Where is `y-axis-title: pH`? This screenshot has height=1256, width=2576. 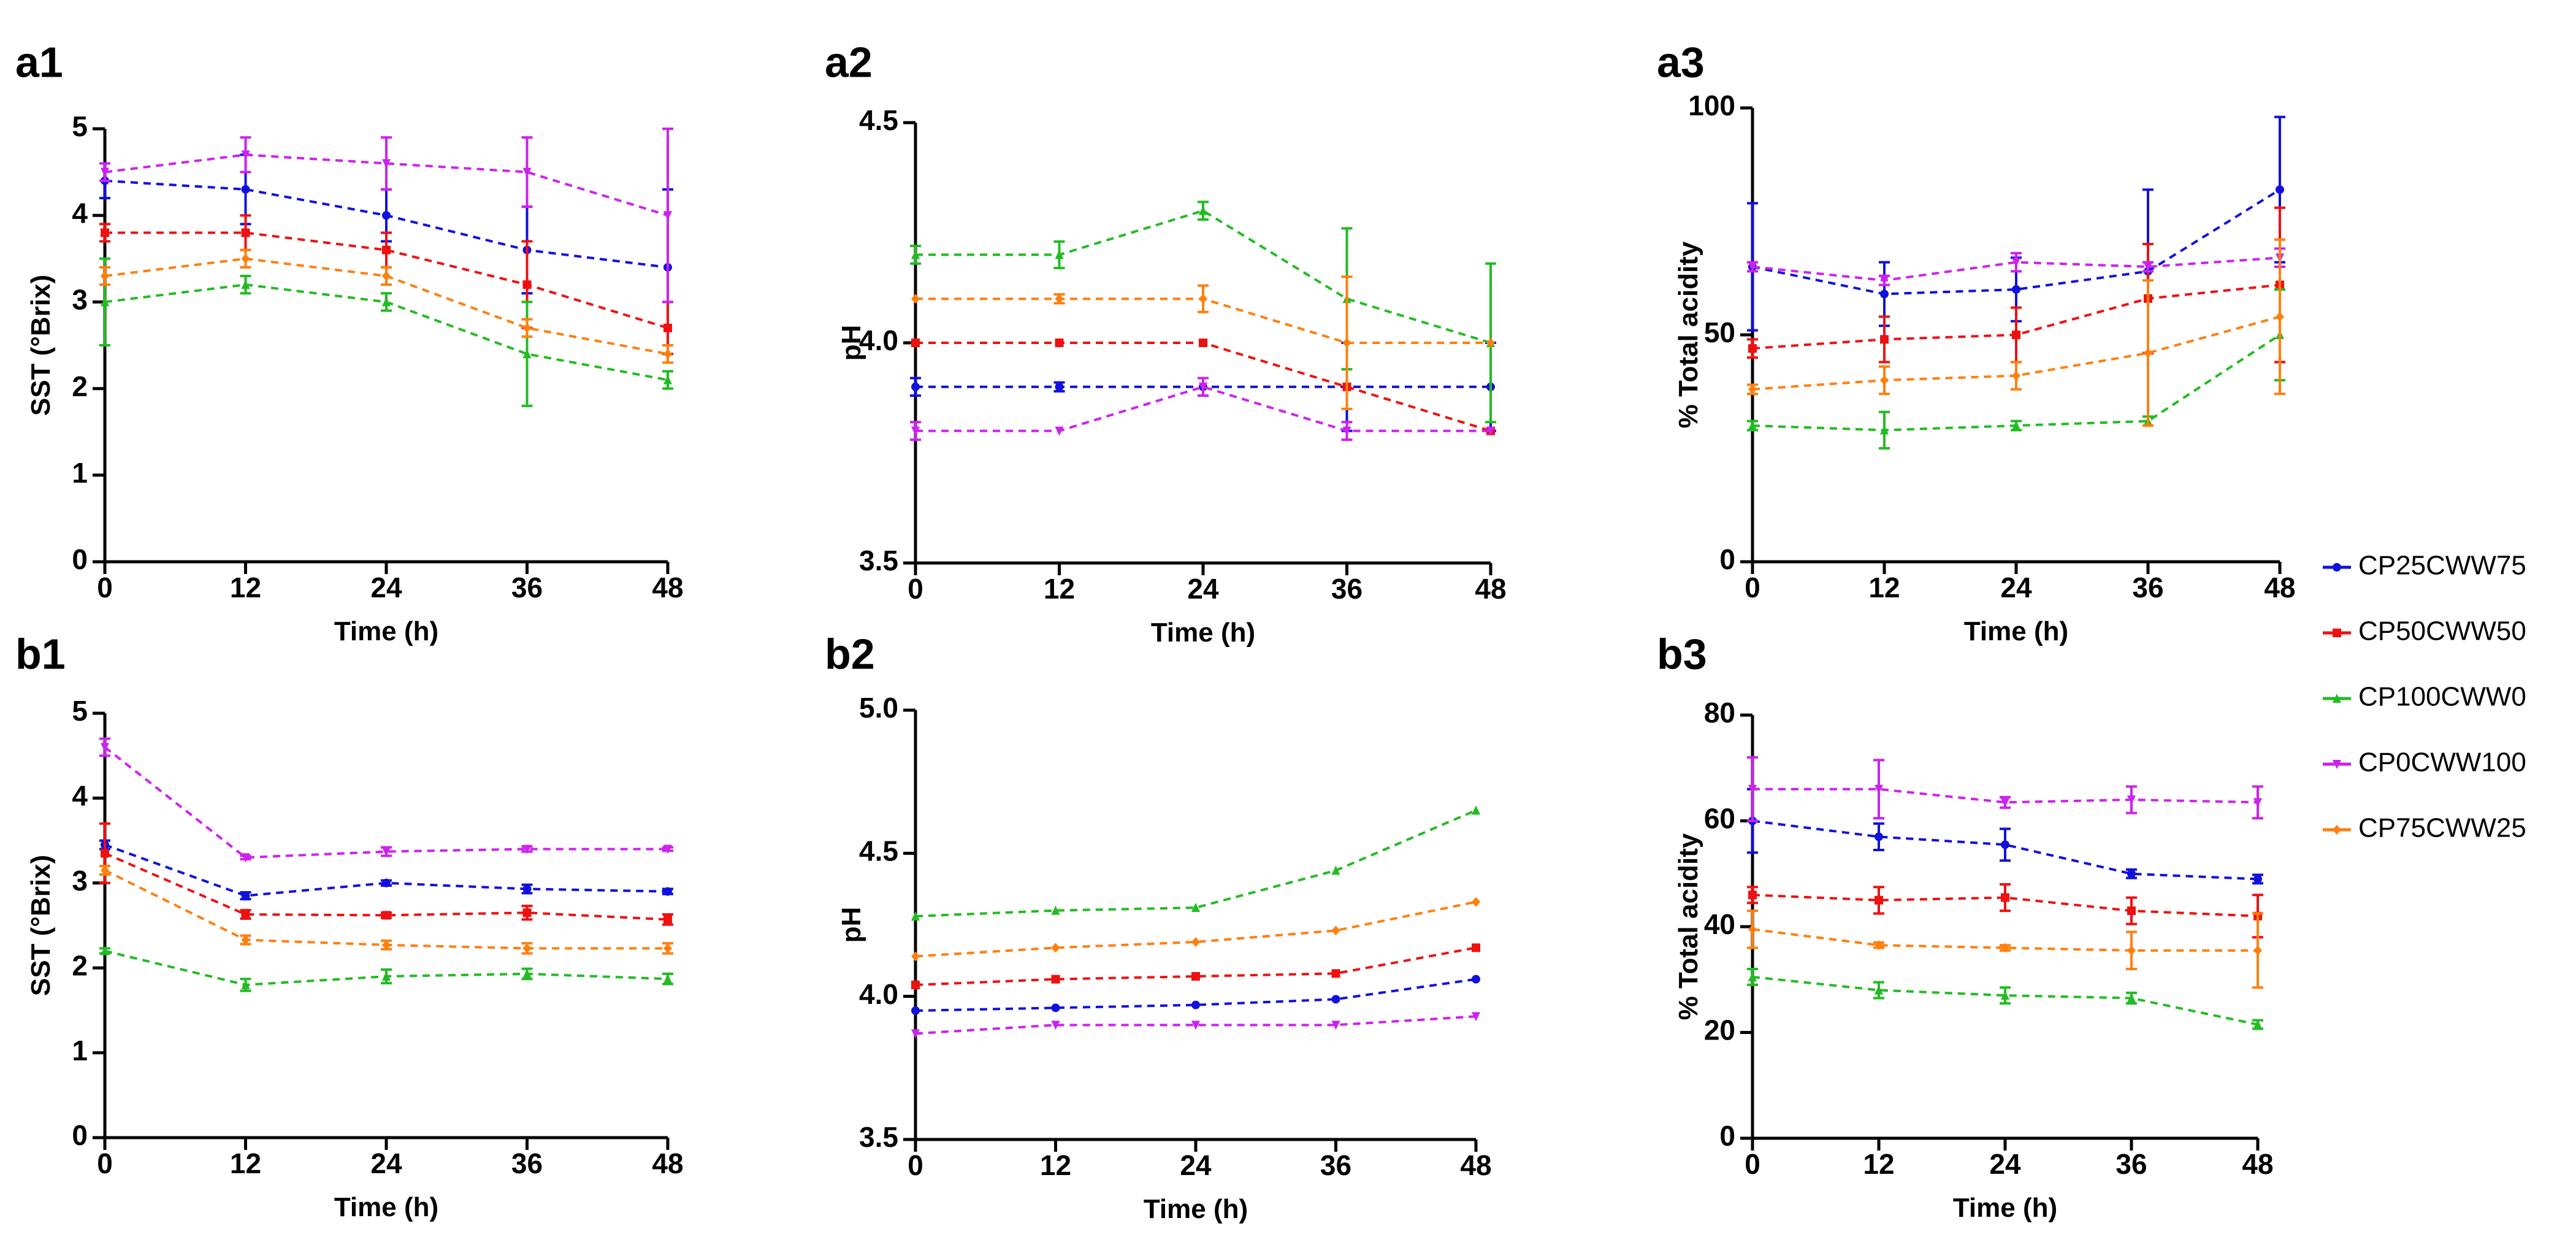
y-axis-title: pH is located at coordinates (851, 925).